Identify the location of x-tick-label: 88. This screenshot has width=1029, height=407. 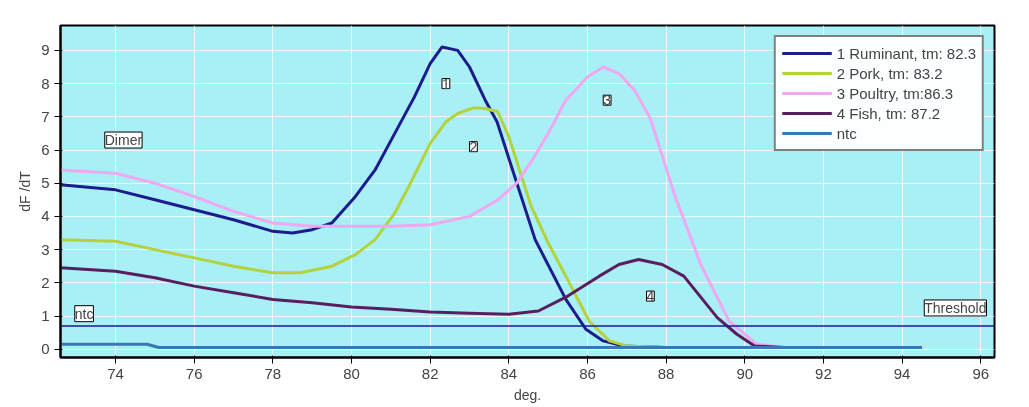
(666, 373).